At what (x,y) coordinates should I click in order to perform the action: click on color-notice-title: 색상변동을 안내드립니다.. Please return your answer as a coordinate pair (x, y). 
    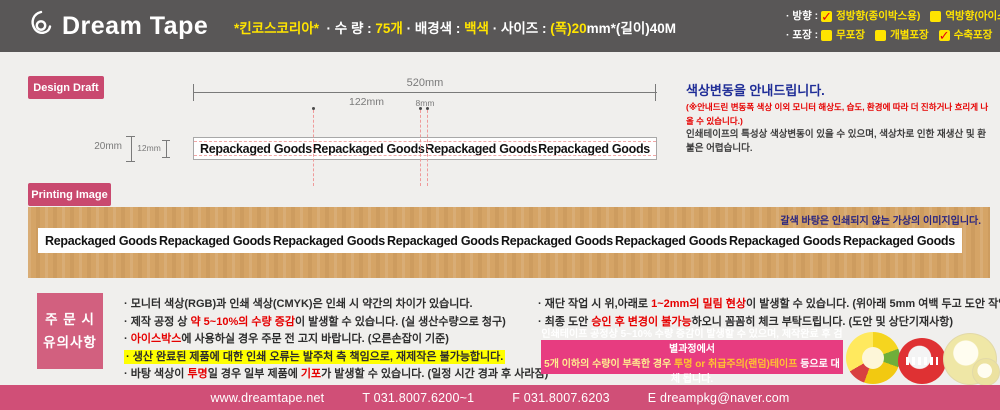
    Looking at the image, I should click on (755, 90).